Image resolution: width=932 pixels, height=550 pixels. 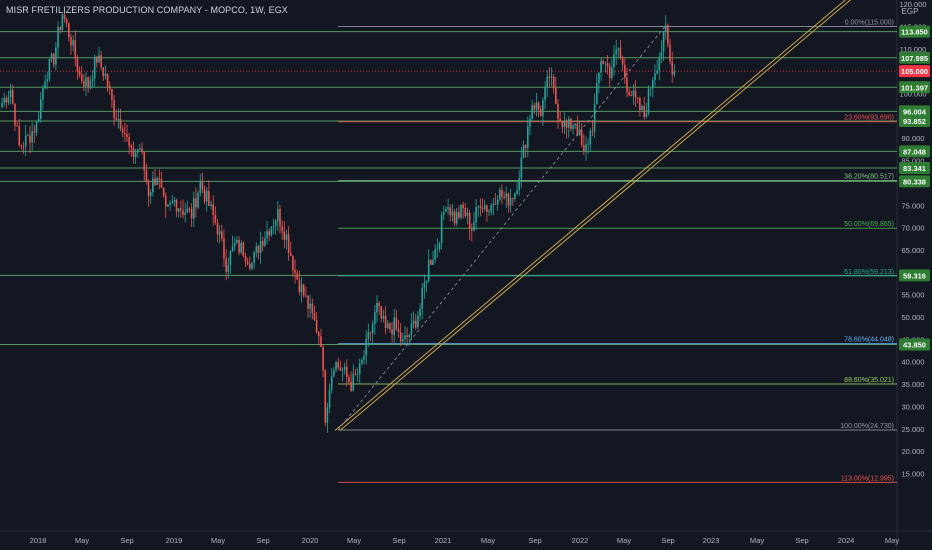 I want to click on x-tick-label: 2022, so click(x=580, y=540).